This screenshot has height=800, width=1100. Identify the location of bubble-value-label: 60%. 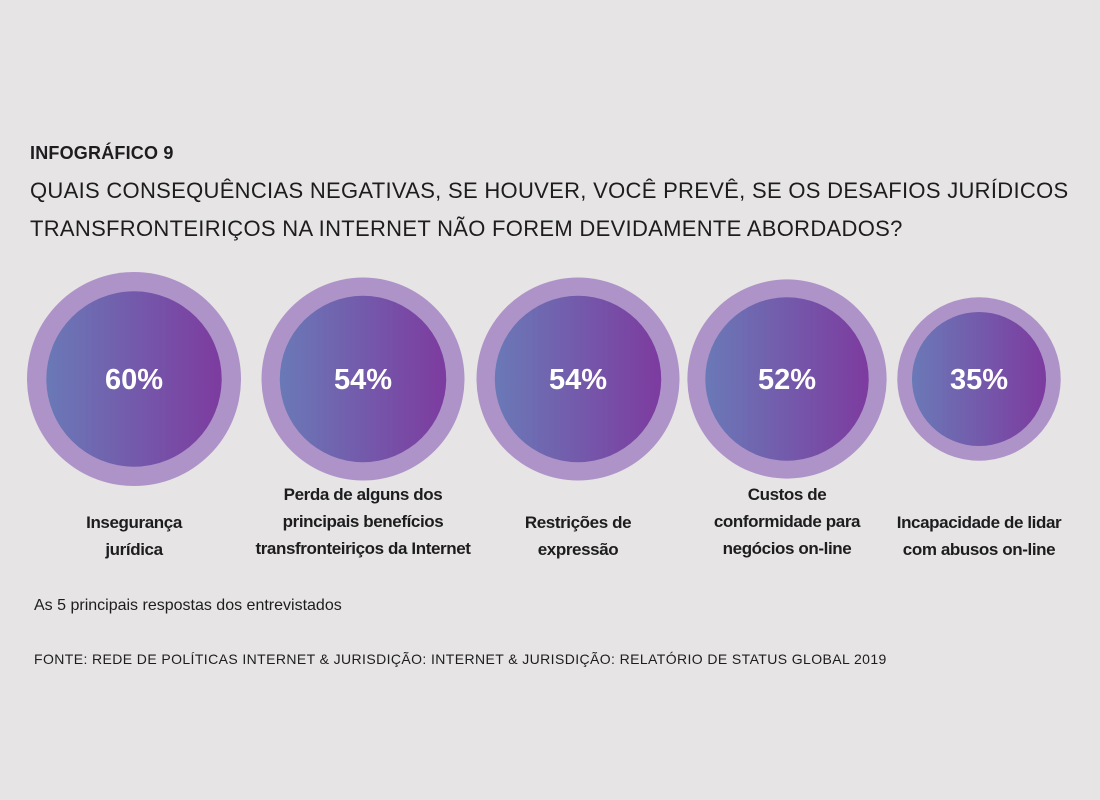
(134, 380).